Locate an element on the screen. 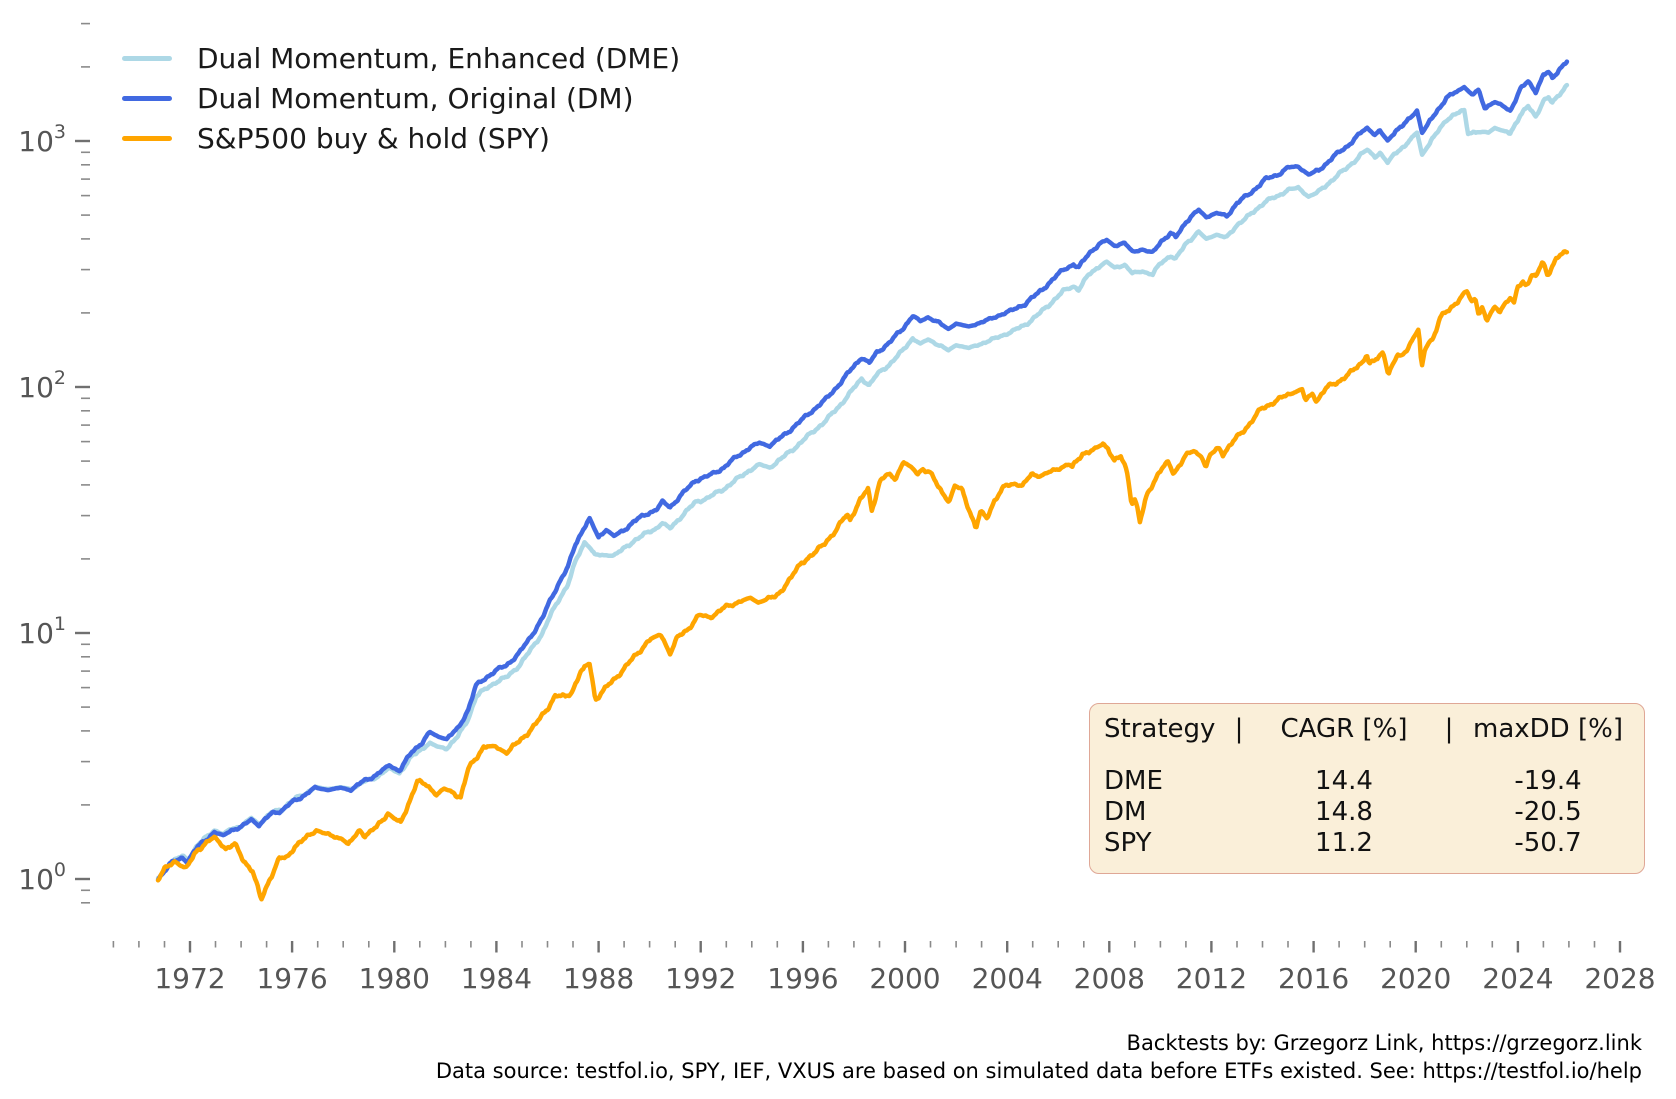  stats-cagr: 11.2 is located at coordinates (1344, 843).